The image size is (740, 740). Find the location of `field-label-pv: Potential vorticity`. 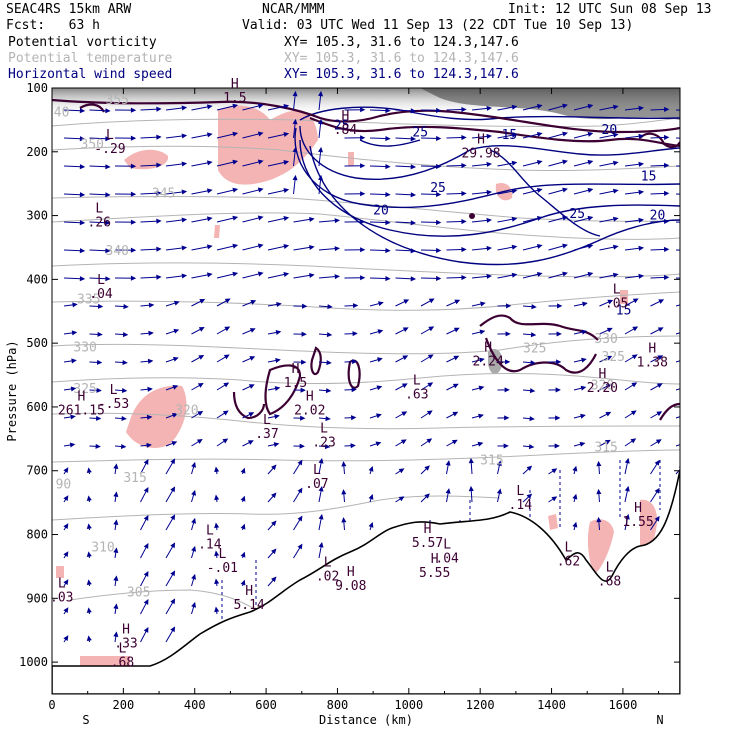

field-label-pv: Potential vorticity is located at coordinates (82, 42).